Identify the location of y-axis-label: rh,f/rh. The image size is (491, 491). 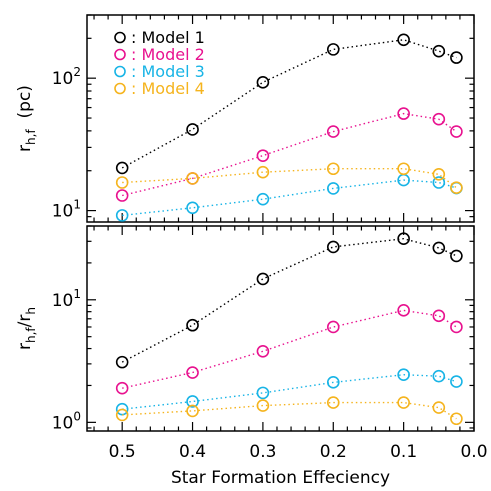
(26, 328).